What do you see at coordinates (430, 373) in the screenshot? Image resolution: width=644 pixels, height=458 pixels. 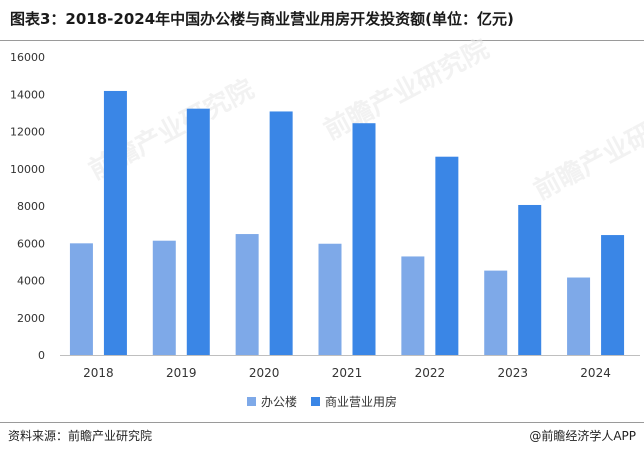 I see `x-tick-label: 2022` at bounding box center [430, 373].